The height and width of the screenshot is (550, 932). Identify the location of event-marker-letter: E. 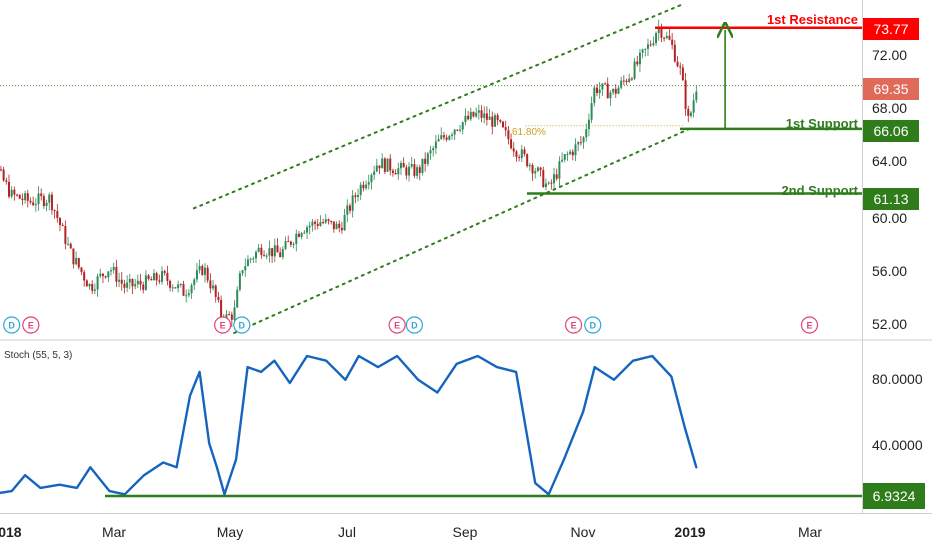
(223, 326).